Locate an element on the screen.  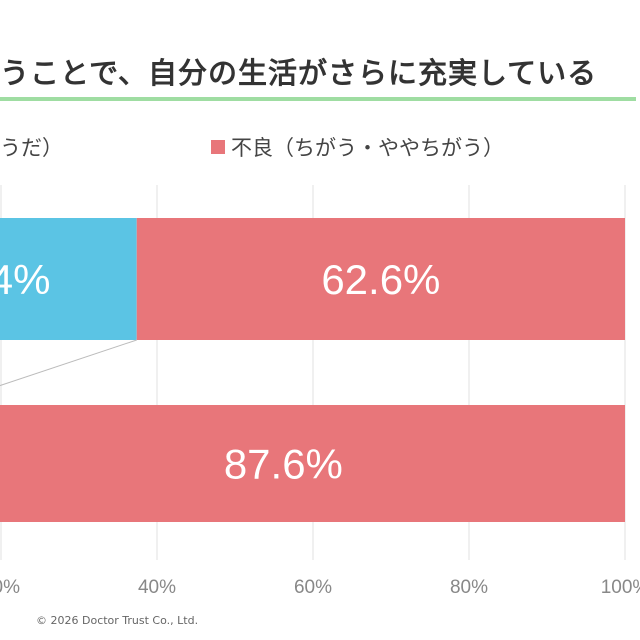
data-label: 87.6% is located at coordinates (283, 464).